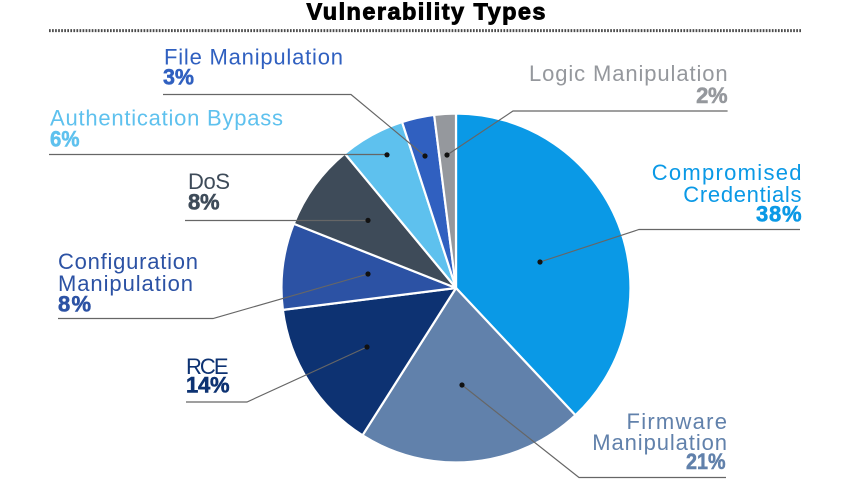  I want to click on svg-text: Logic Manipulation, so click(628, 73).